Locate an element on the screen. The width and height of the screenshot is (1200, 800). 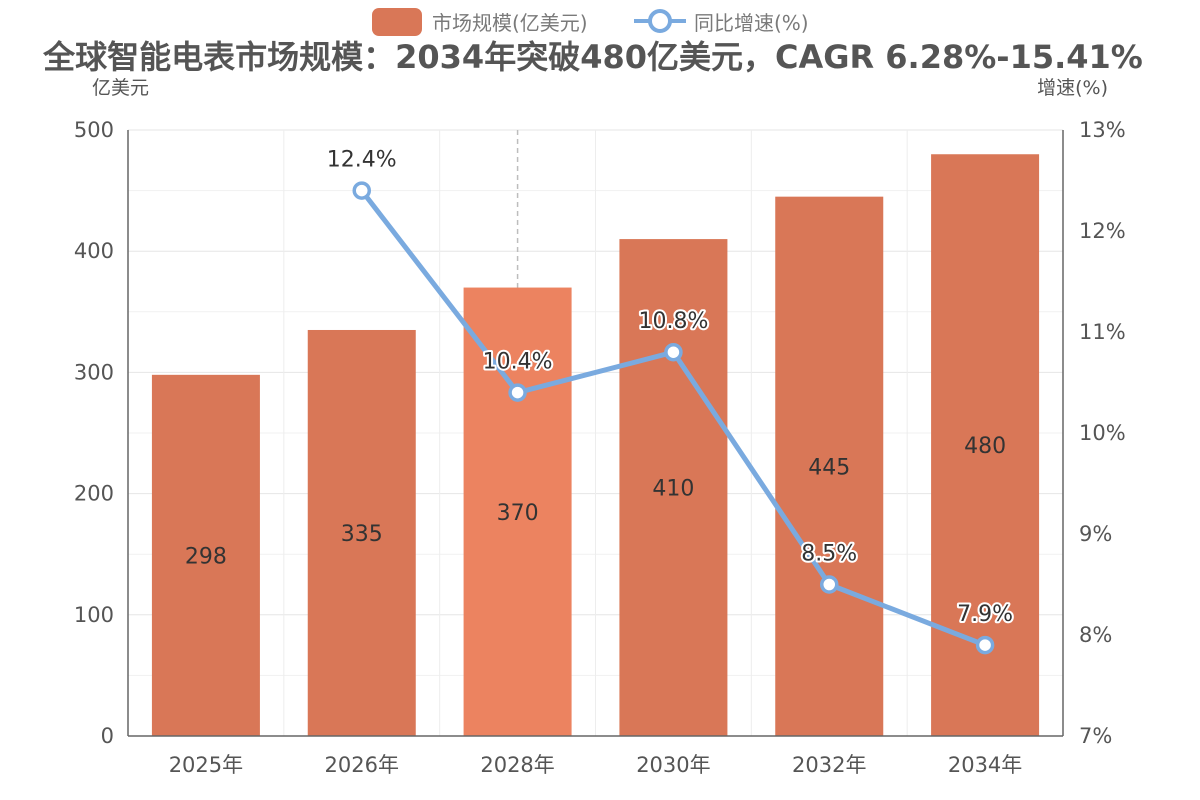
x-tick-label: 2032年 is located at coordinates (829, 765).